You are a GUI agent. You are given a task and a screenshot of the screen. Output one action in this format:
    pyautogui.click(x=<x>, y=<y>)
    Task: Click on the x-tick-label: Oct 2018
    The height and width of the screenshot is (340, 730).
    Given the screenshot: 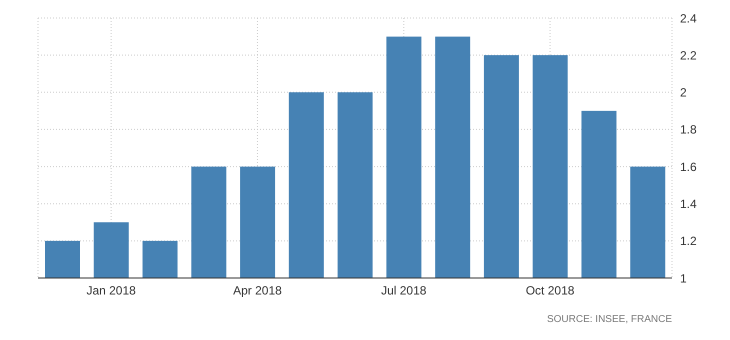 What is the action you would take?
    pyautogui.click(x=550, y=291)
    